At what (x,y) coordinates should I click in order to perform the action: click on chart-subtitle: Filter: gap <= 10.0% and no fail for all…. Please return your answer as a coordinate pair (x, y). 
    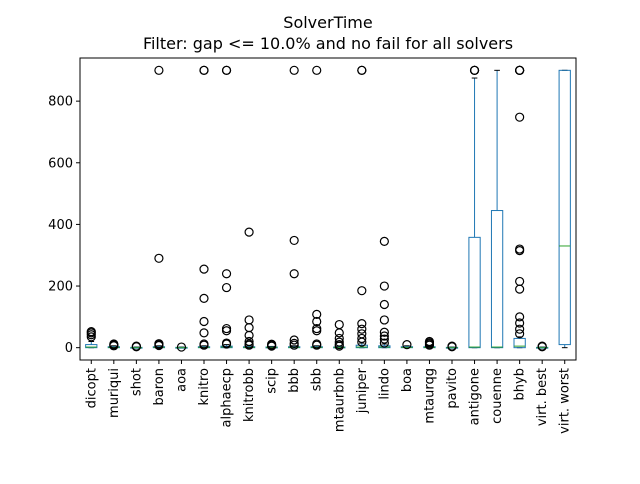
    Looking at the image, I should click on (328, 43).